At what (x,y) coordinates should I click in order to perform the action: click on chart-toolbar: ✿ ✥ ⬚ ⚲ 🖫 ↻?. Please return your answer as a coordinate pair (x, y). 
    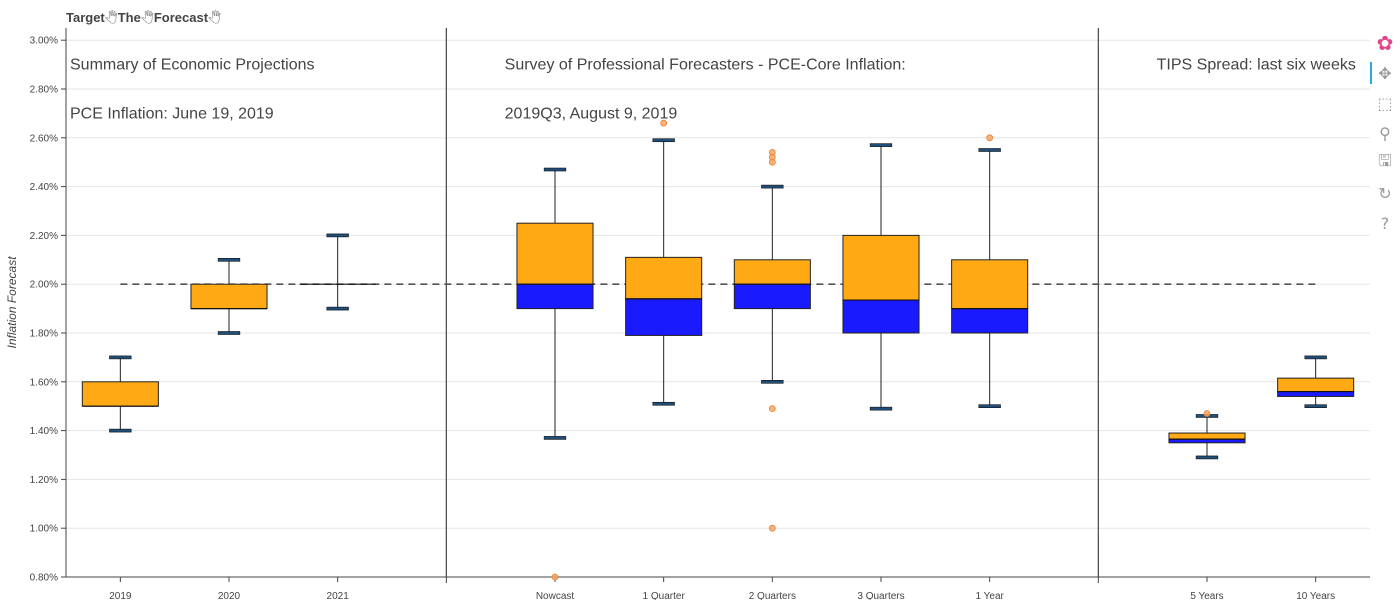
    Looking at the image, I should click on (1384, 133).